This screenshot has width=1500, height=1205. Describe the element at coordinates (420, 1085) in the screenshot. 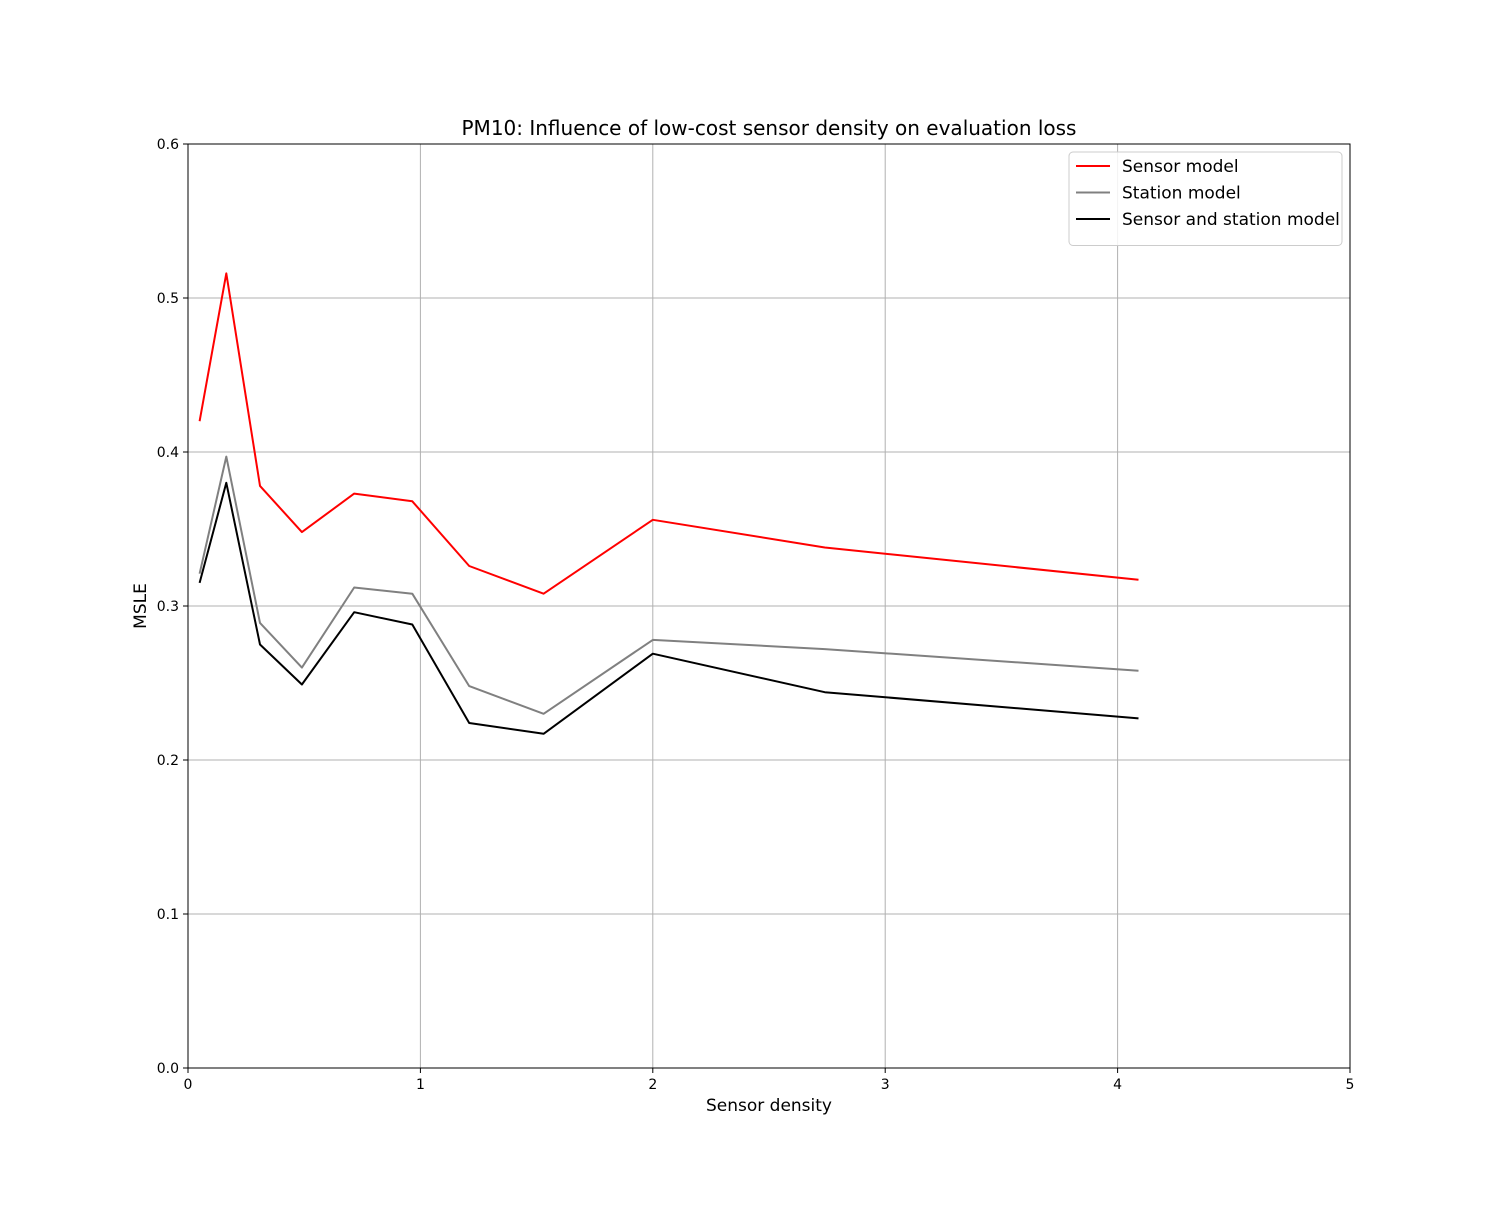

I see `x-tick-label: 1` at that location.